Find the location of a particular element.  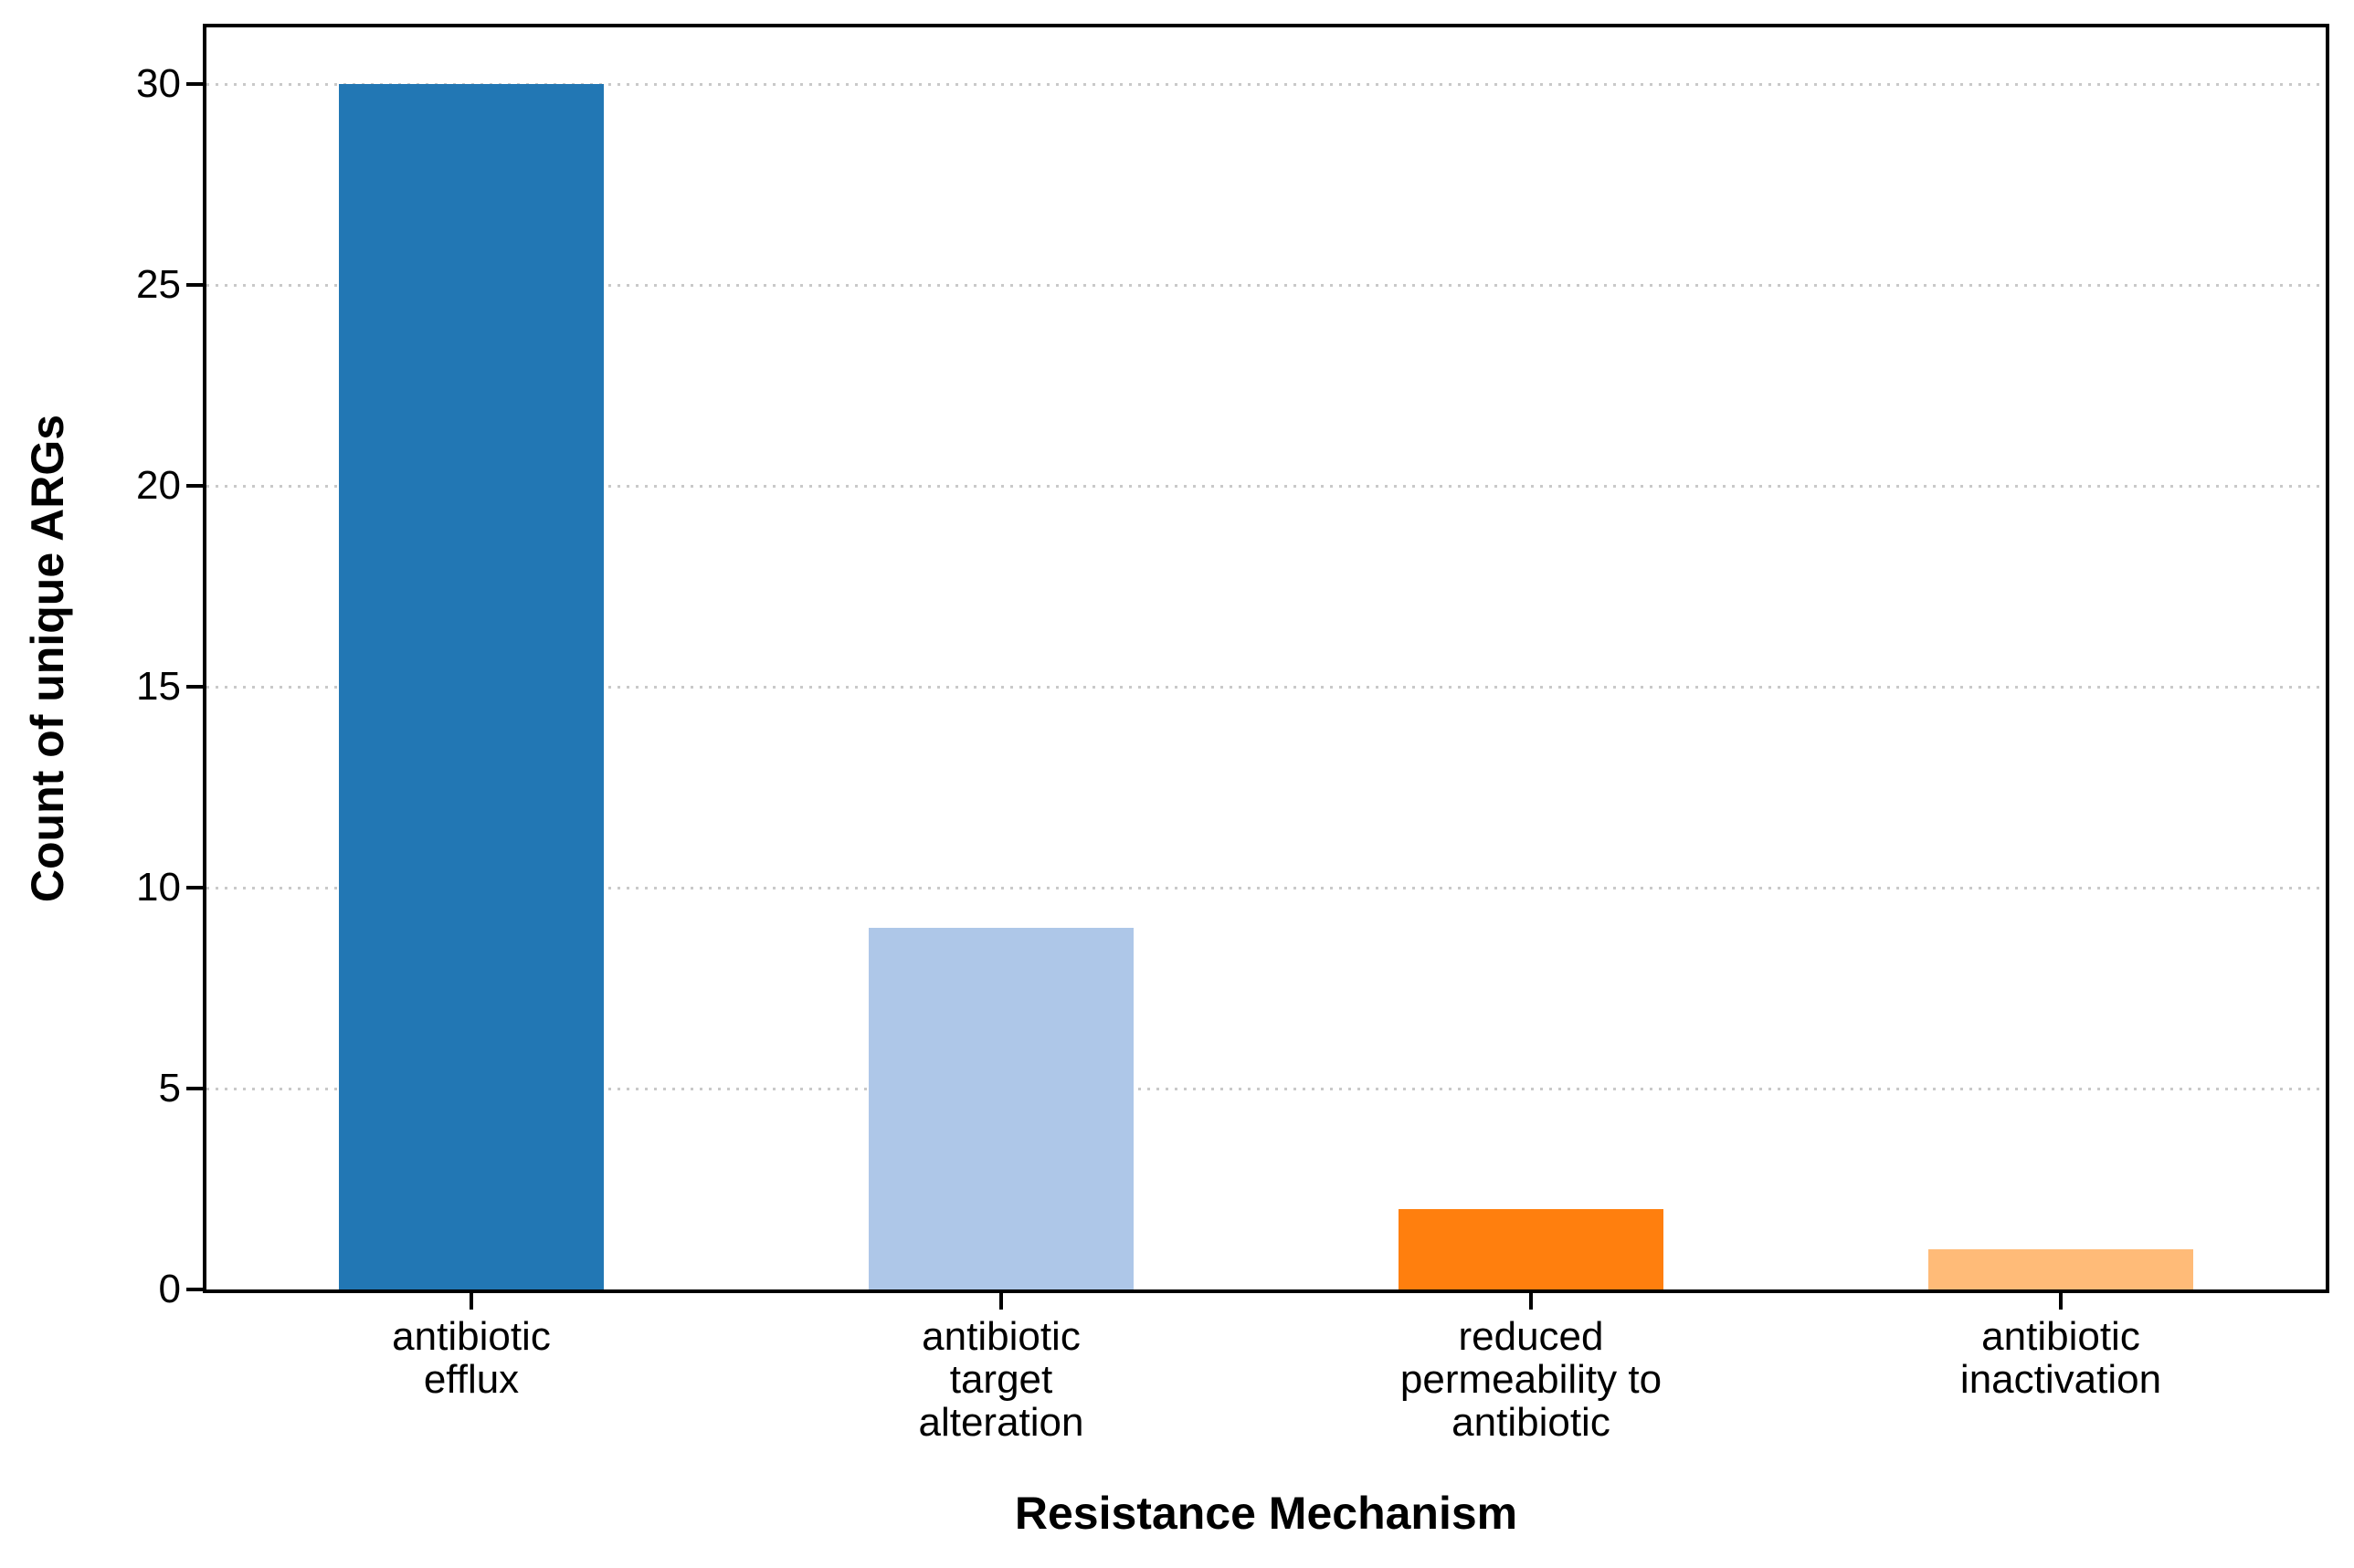

bar-antibiotic-target-alteration is located at coordinates (1001, 1108).